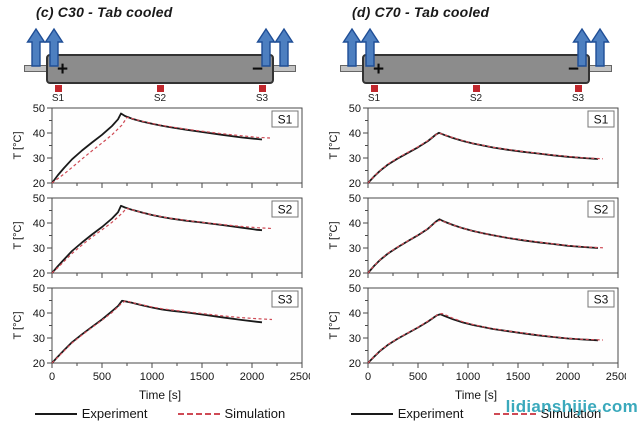  What do you see at coordinates (157, 236) in the screenshot?
I see `plot-c30-s2: 20 30 40 50 T [°C] S2` at bounding box center [157, 236].